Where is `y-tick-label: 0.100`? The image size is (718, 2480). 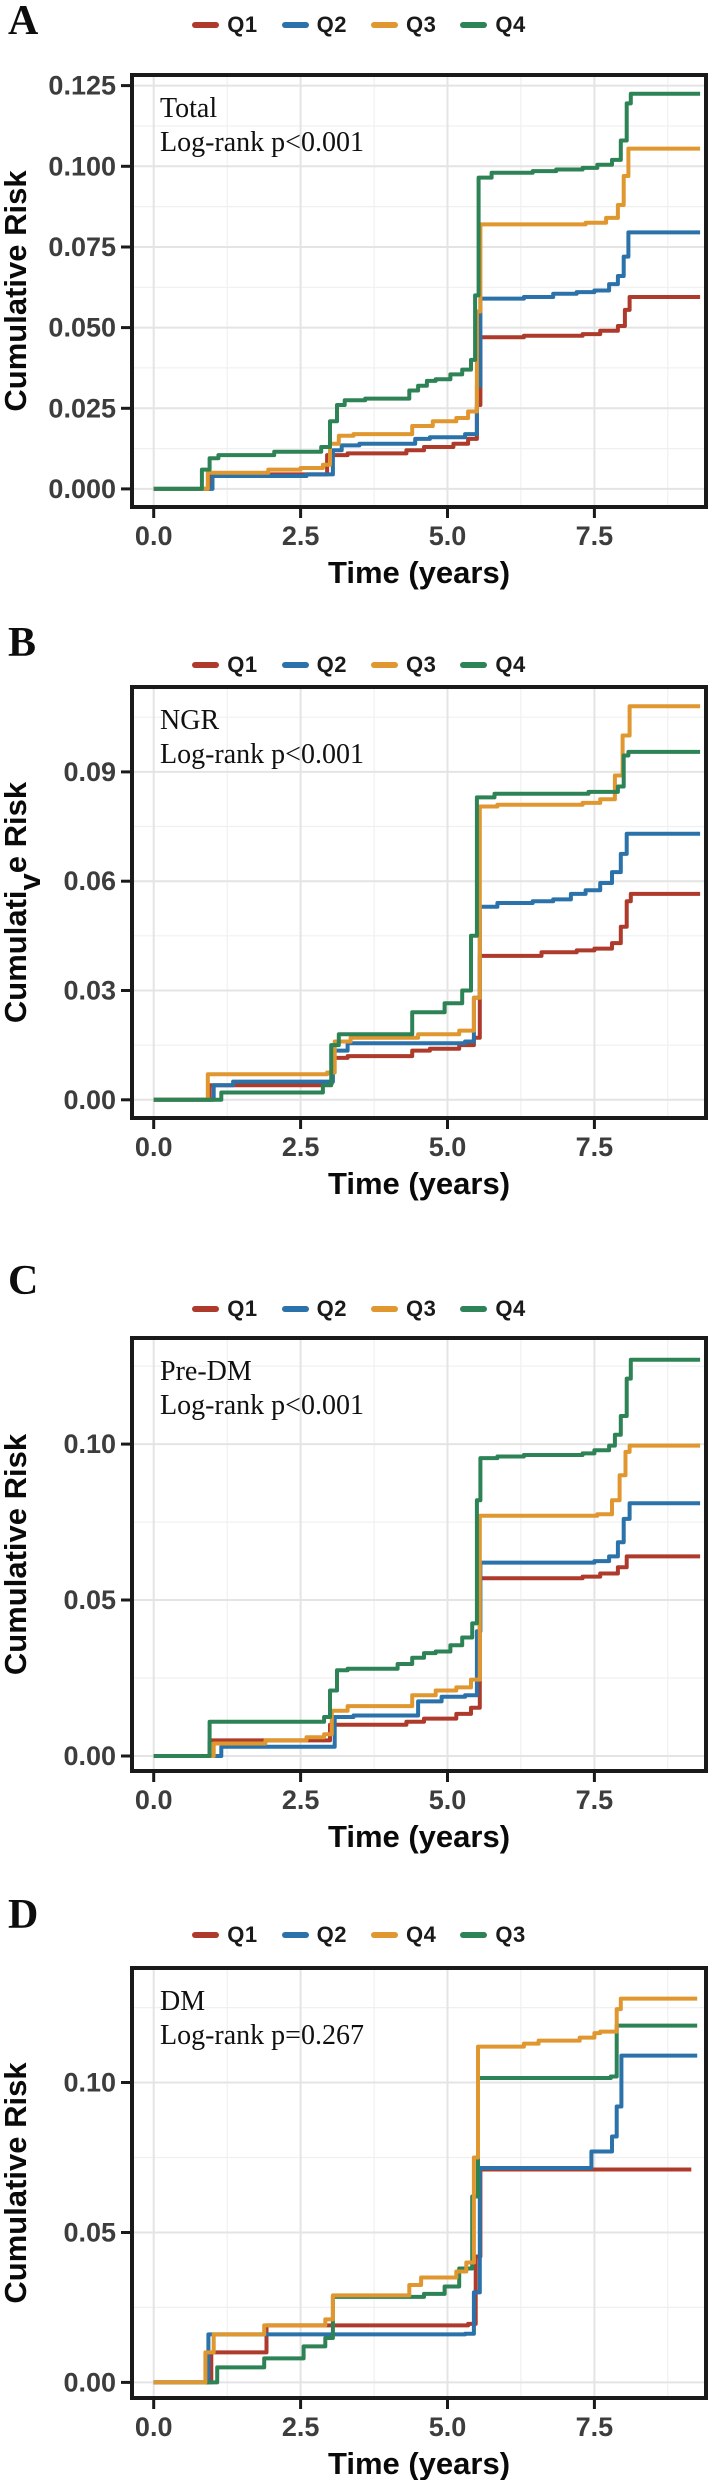
y-tick-label: 0.100 is located at coordinates (82, 166).